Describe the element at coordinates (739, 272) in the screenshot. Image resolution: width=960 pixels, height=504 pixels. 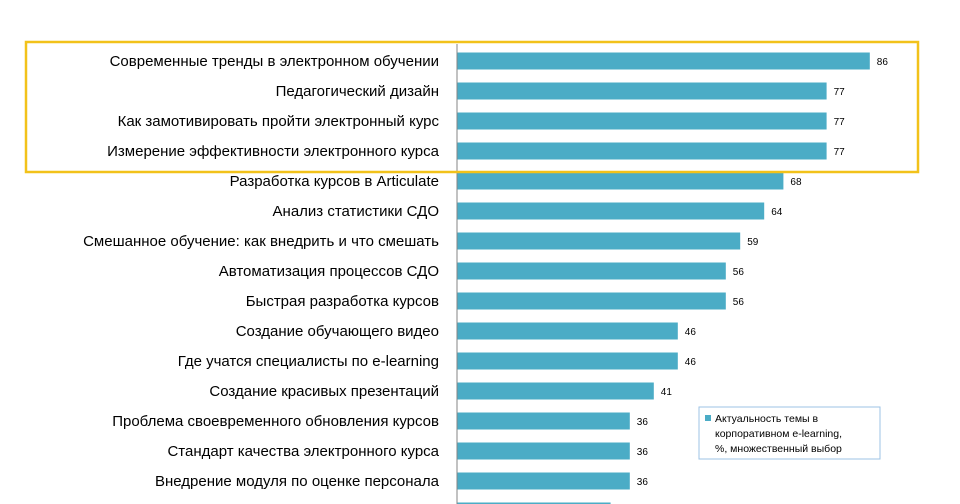
I see `value-label-7: 56` at that location.